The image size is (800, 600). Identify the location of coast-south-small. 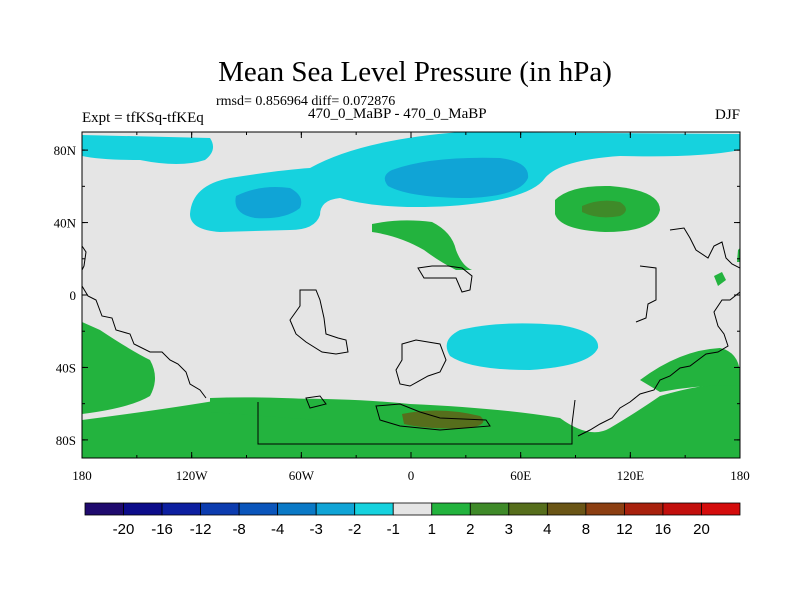
(398, 413).